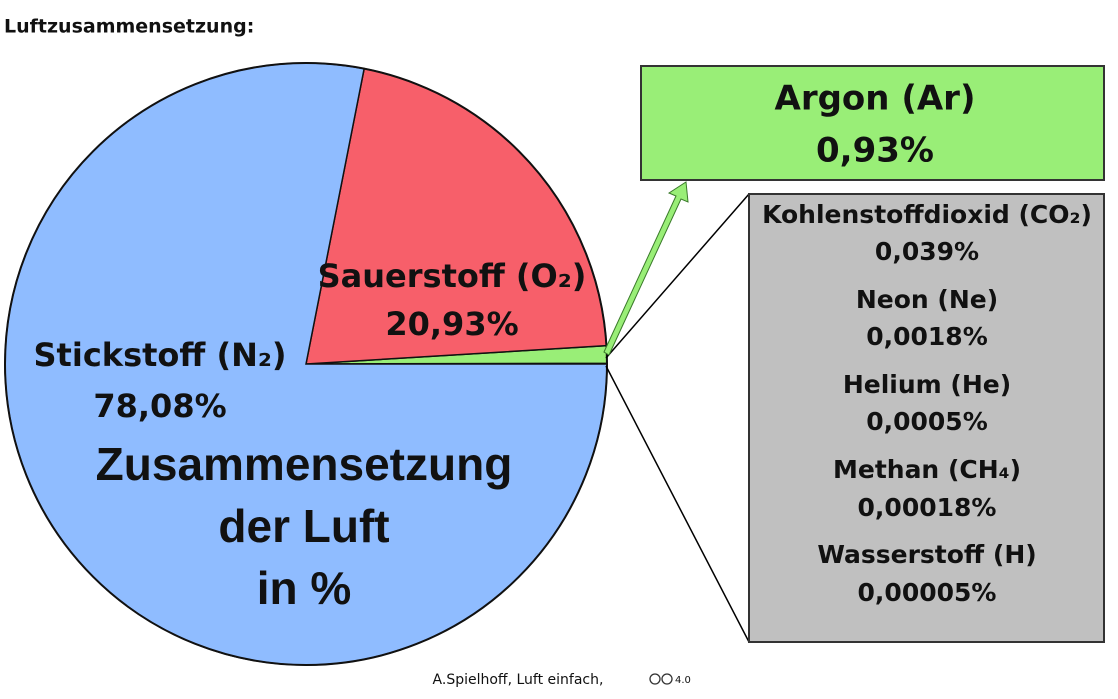 This screenshot has height=699, width=1118. I want to click on slice-value: 20,93%, so click(451, 324).